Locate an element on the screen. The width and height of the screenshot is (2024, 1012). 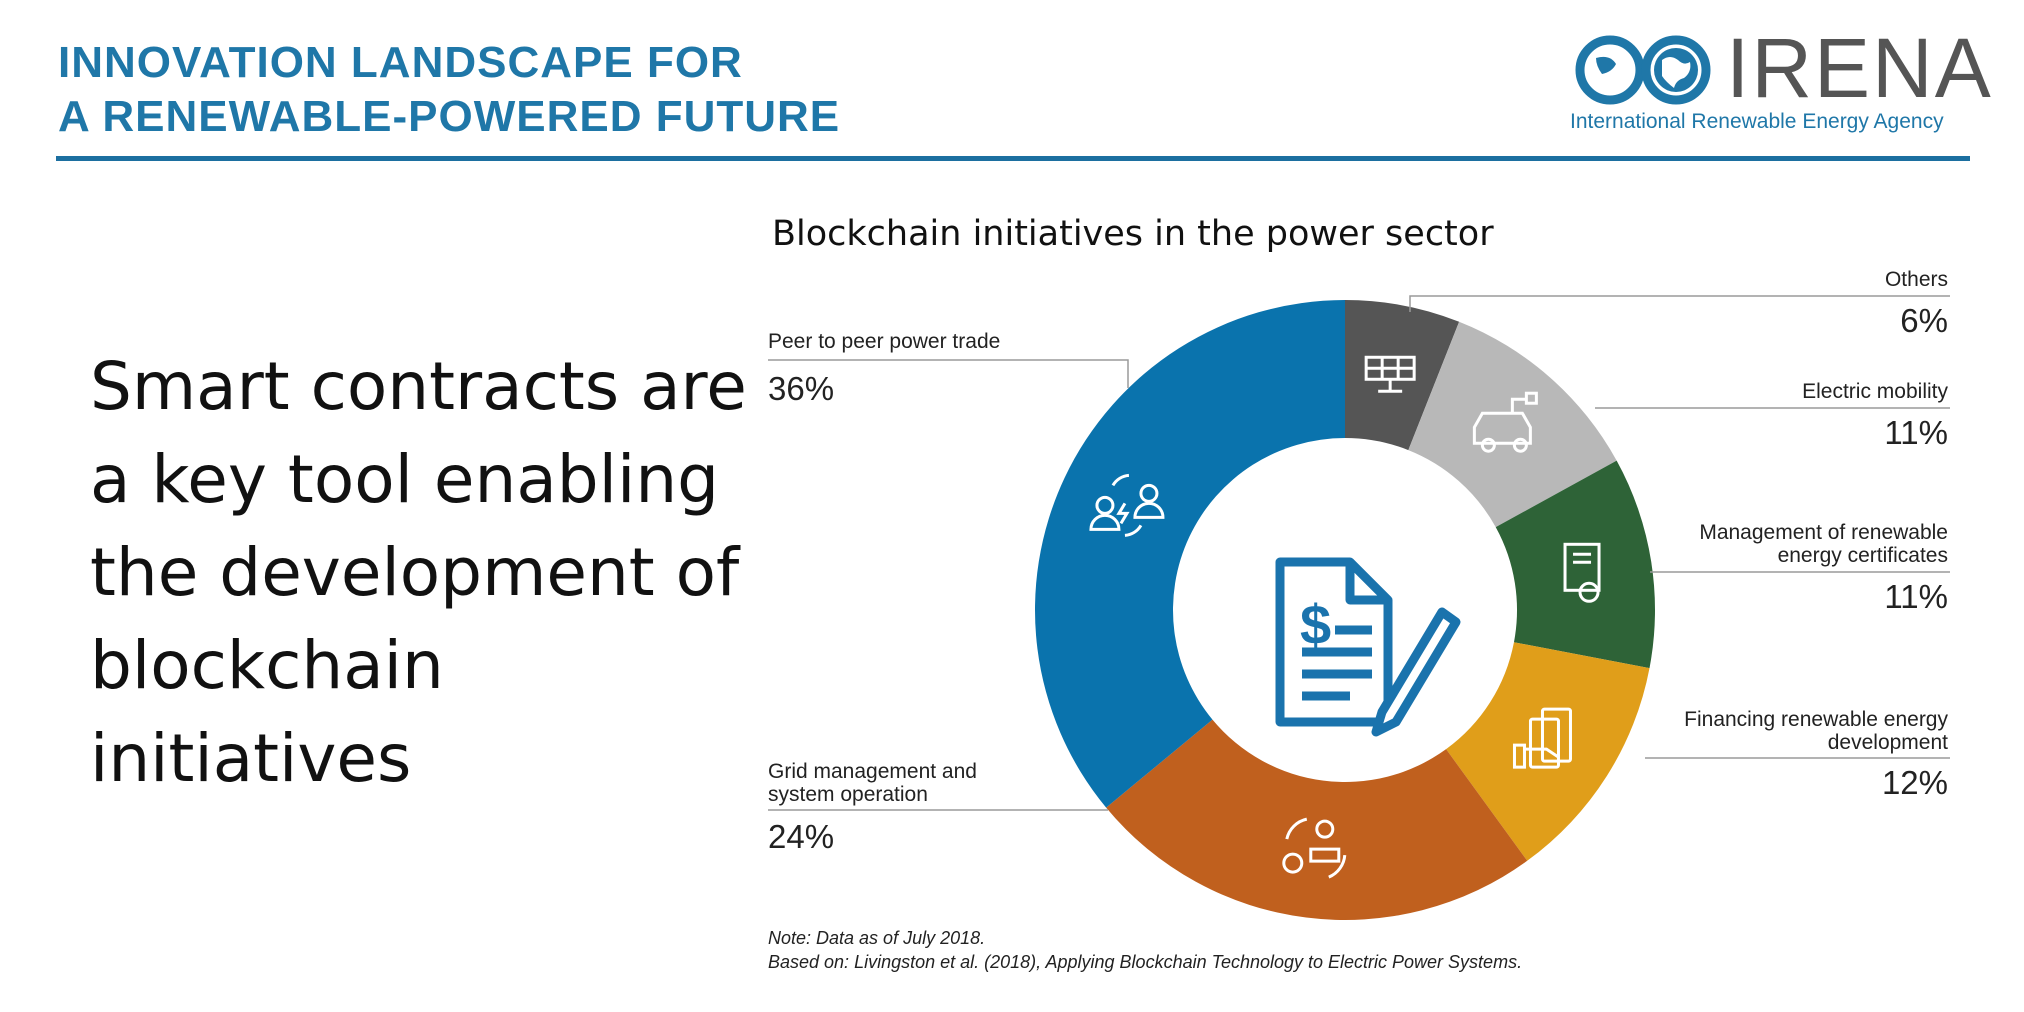
label-grid: Grid management and system operation is located at coordinates (968, 783).